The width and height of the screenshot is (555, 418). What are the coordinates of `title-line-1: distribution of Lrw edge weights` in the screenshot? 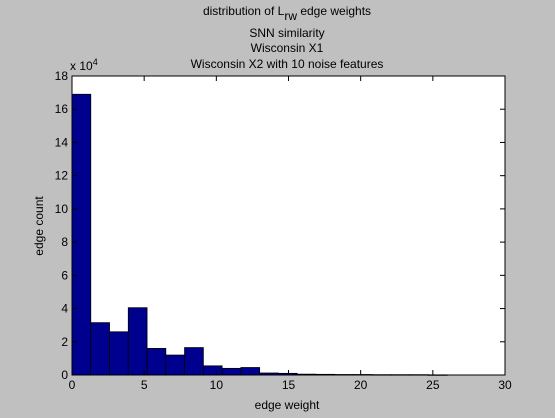 It's located at (287, 13).